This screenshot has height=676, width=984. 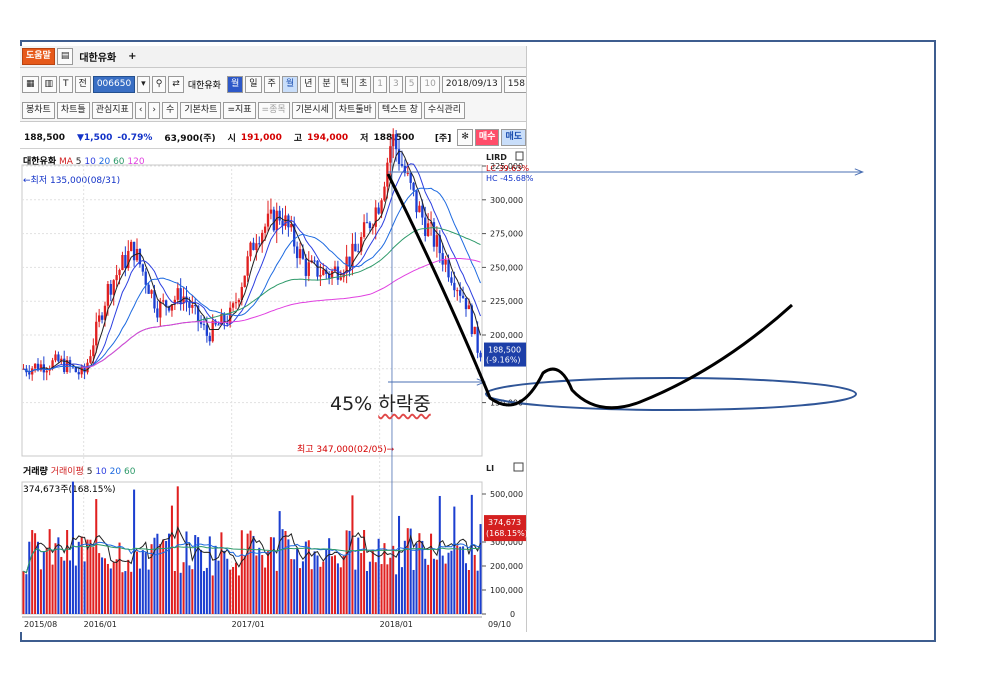 I want to click on indicator-button: =지표, so click(x=239, y=110).